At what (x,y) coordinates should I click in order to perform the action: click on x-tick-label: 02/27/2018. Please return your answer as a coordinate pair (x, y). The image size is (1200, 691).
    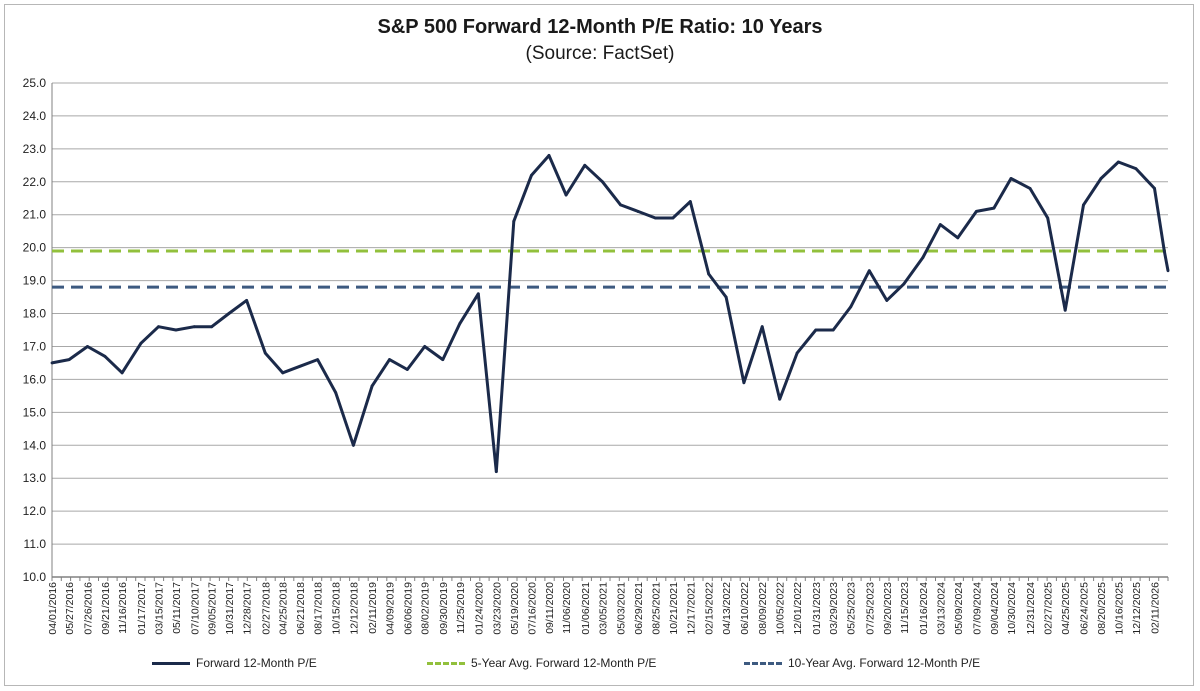
    Looking at the image, I should click on (266, 608).